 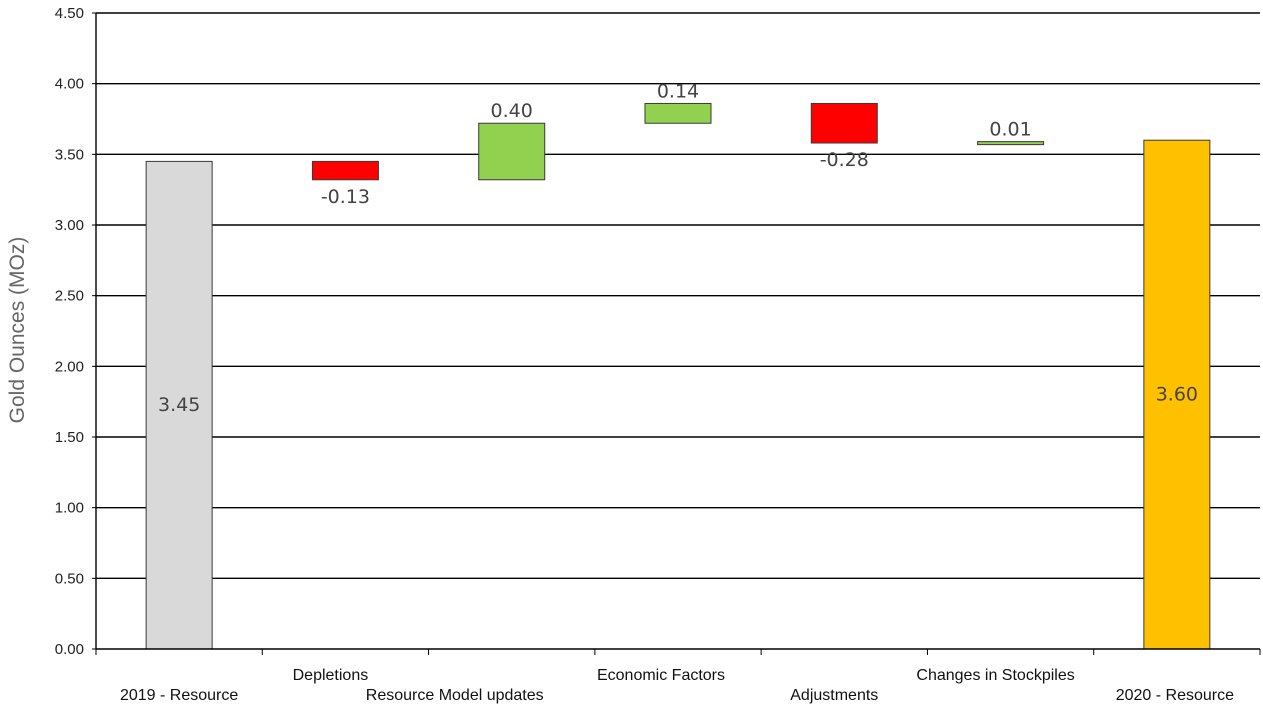 I want to click on bar-2019-resource, so click(x=179, y=405).